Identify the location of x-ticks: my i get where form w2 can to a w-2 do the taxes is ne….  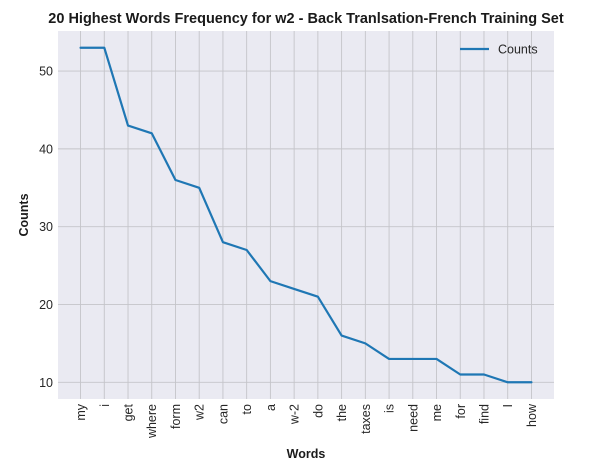
(306, 421).